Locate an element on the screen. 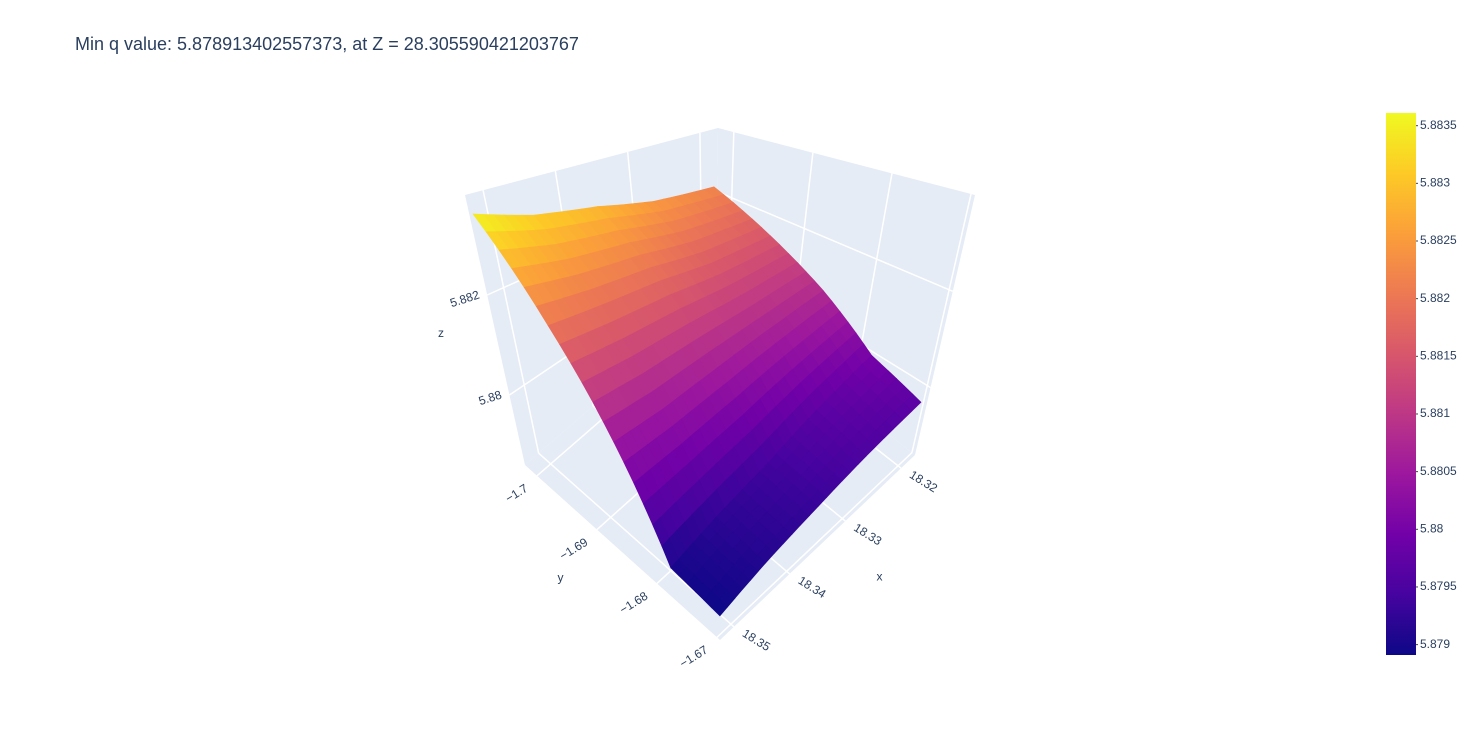 This screenshot has width=1482, height=748. x-tick-label: 18.35 is located at coordinates (756, 640).